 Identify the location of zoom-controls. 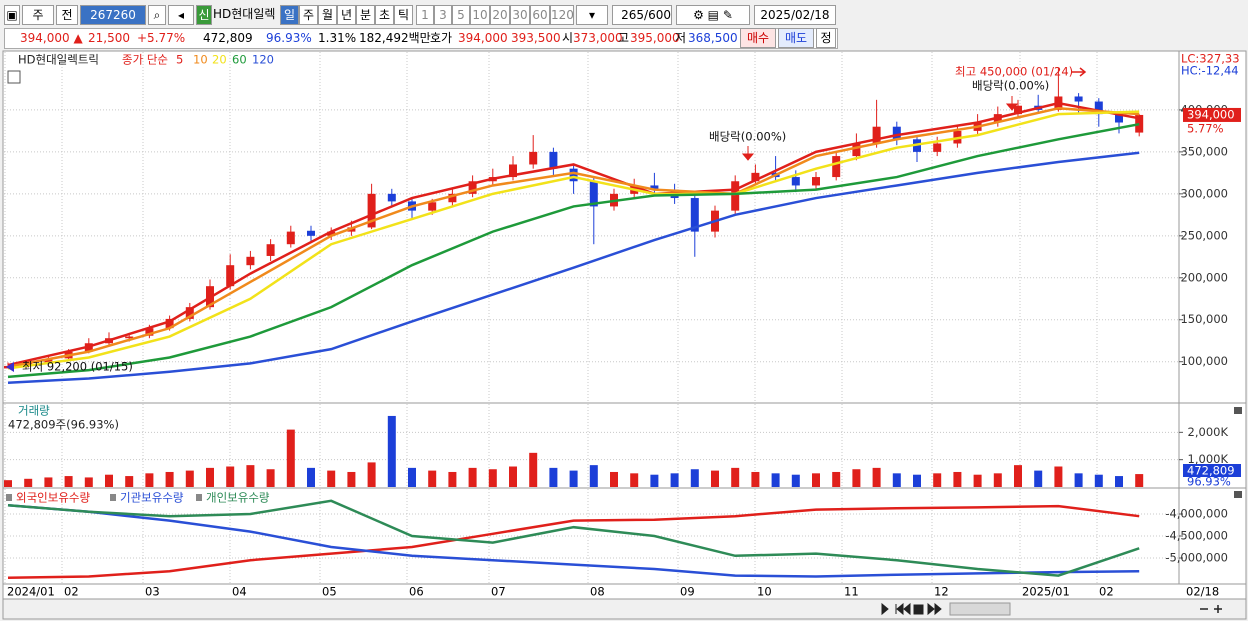
(1211, 609).